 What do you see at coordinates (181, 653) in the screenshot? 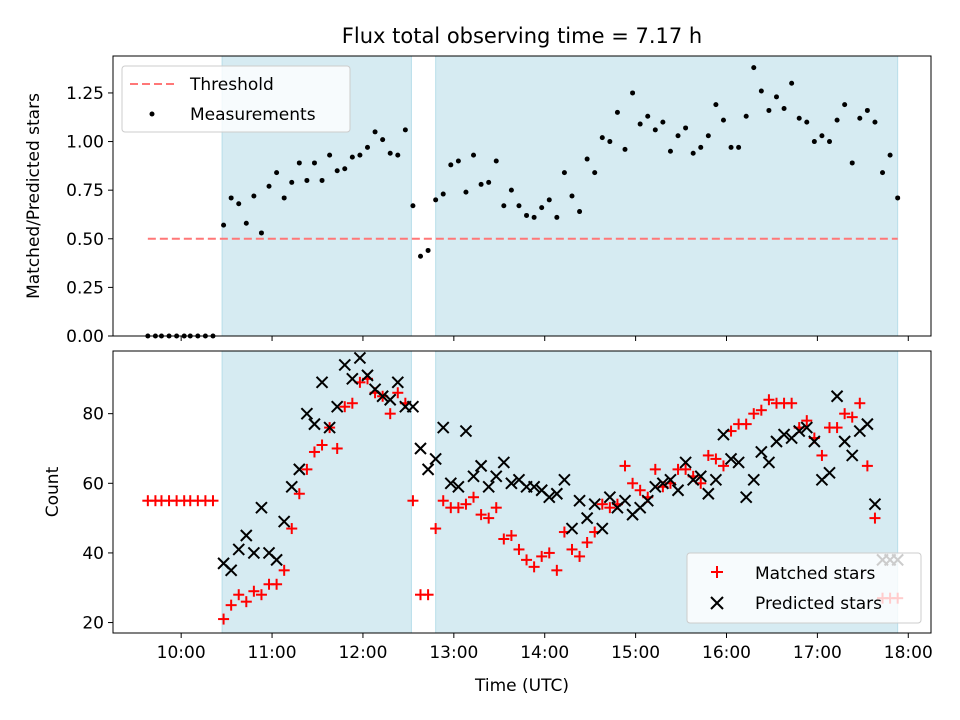
I see `x-tick-label: 10:00` at bounding box center [181, 653].